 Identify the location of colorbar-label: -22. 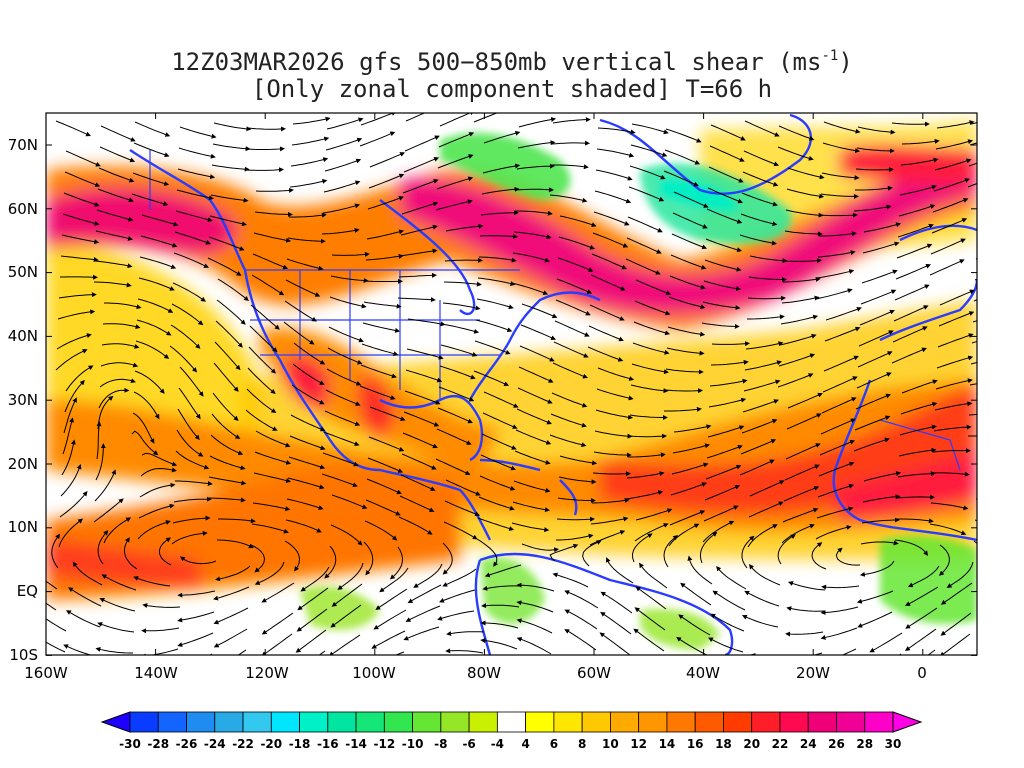
(243, 744).